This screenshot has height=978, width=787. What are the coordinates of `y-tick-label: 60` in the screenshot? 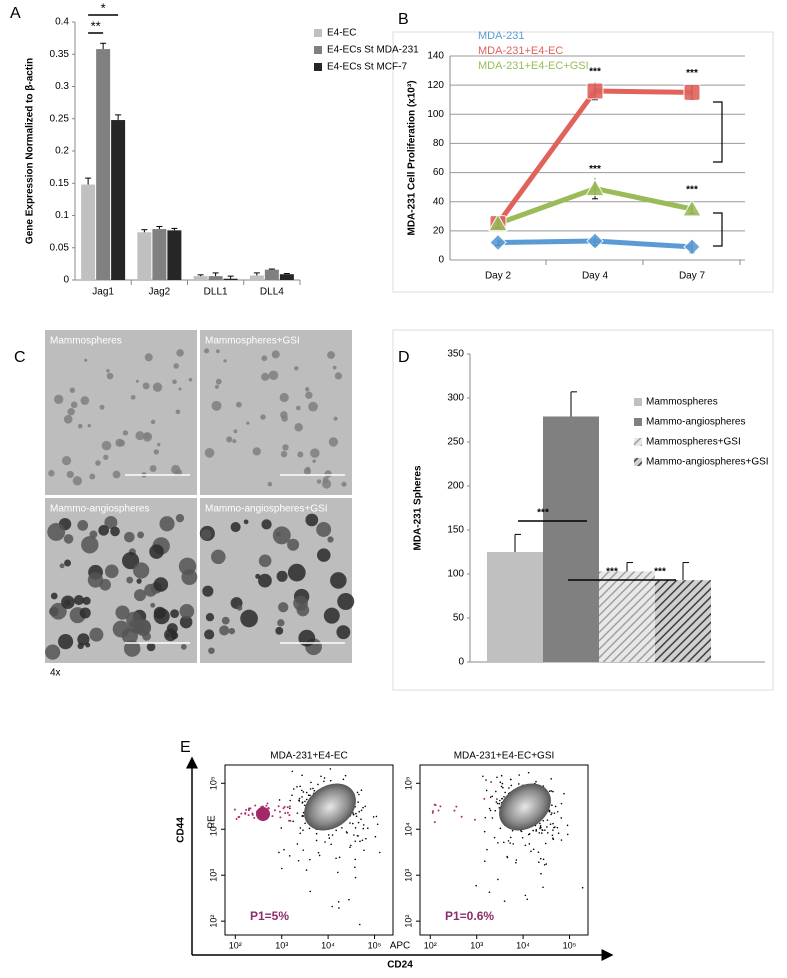 It's located at (439, 172).